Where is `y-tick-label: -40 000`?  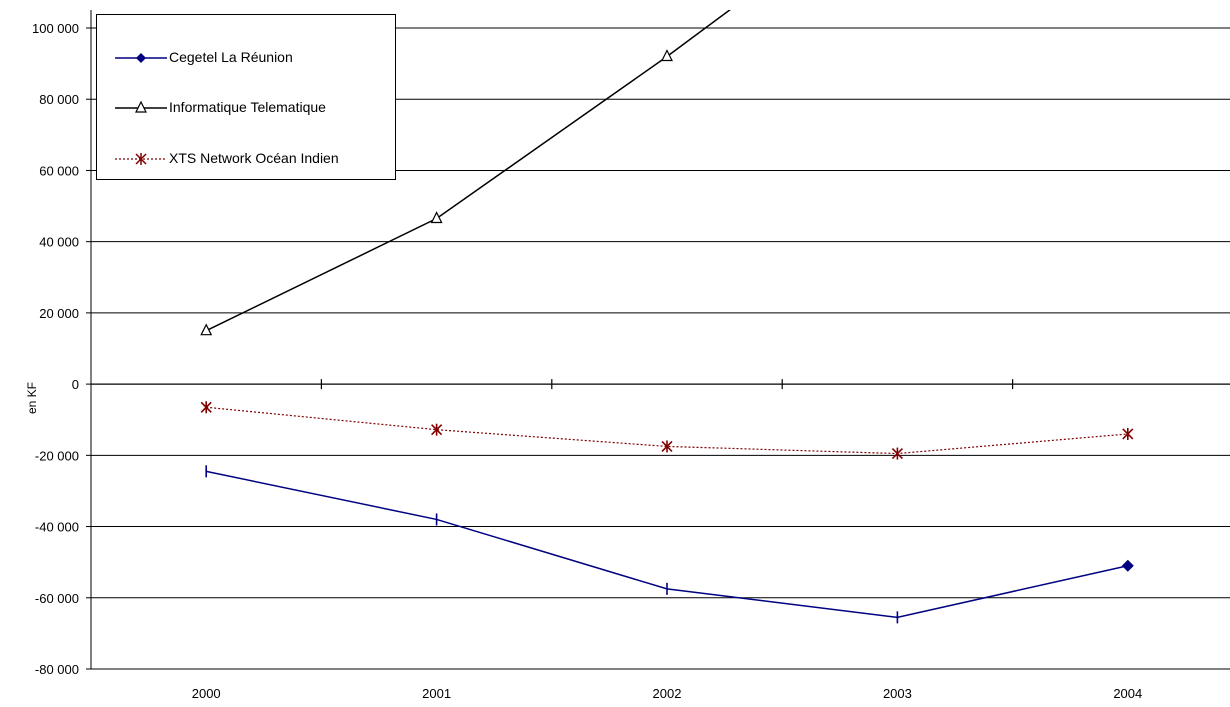 y-tick-label: -40 000 is located at coordinates (57, 527).